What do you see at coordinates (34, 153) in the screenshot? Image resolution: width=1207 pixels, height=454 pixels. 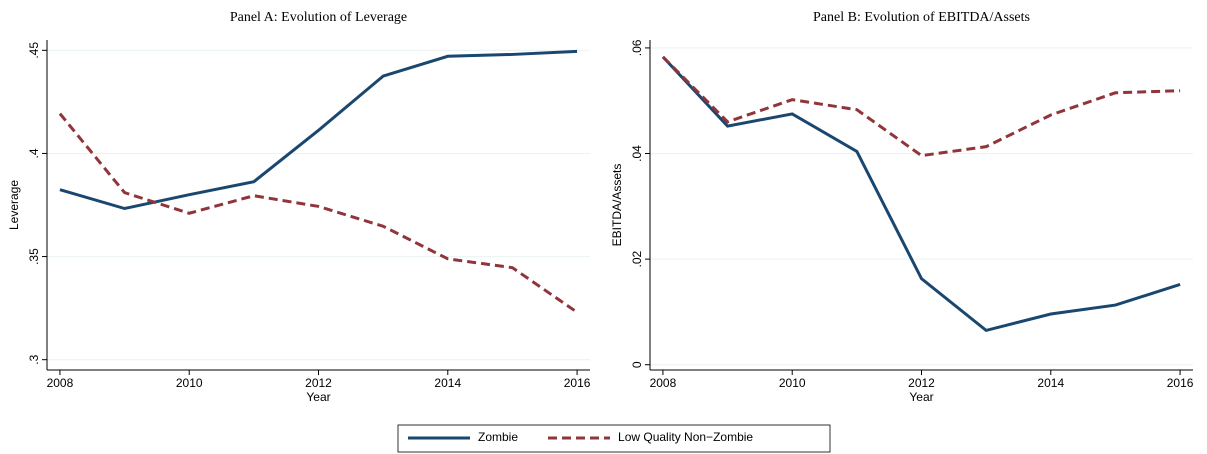 I see `y-tick-label: .4` at bounding box center [34, 153].